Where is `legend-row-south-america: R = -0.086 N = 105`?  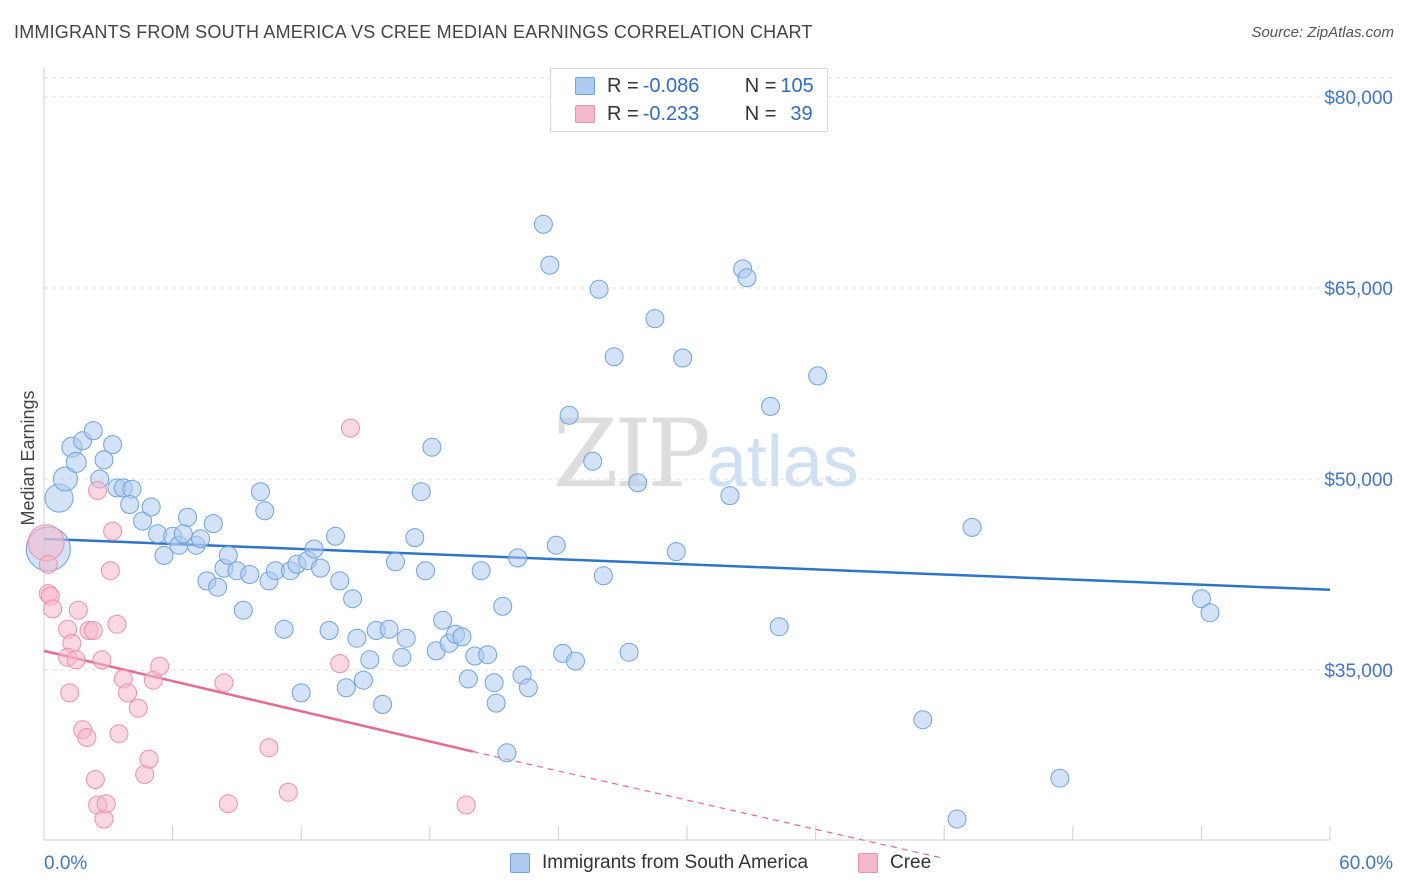 legend-row-south-america: R = -0.086 N = 105 is located at coordinates (694, 86).